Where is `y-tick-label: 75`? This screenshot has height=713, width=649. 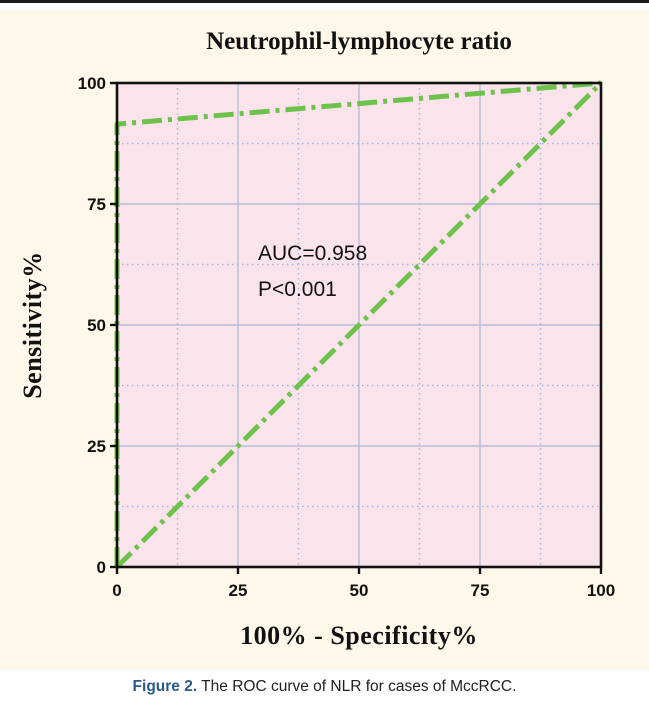
y-tick-label: 75 is located at coordinates (96, 204).